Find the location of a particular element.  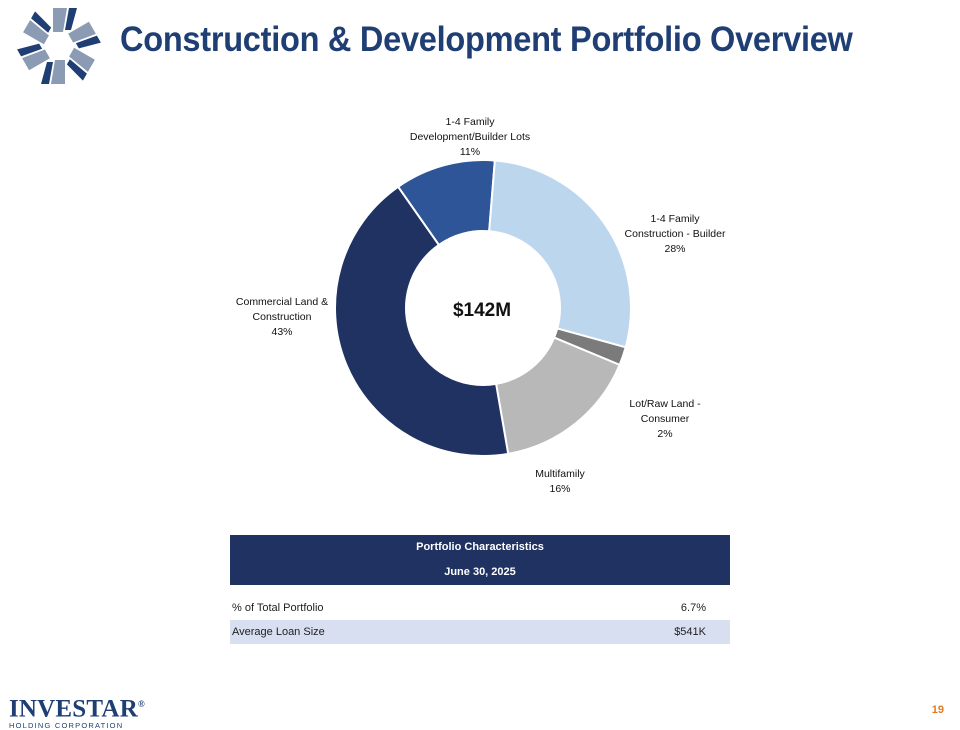

row-value: 6.7% is located at coordinates (693, 608).